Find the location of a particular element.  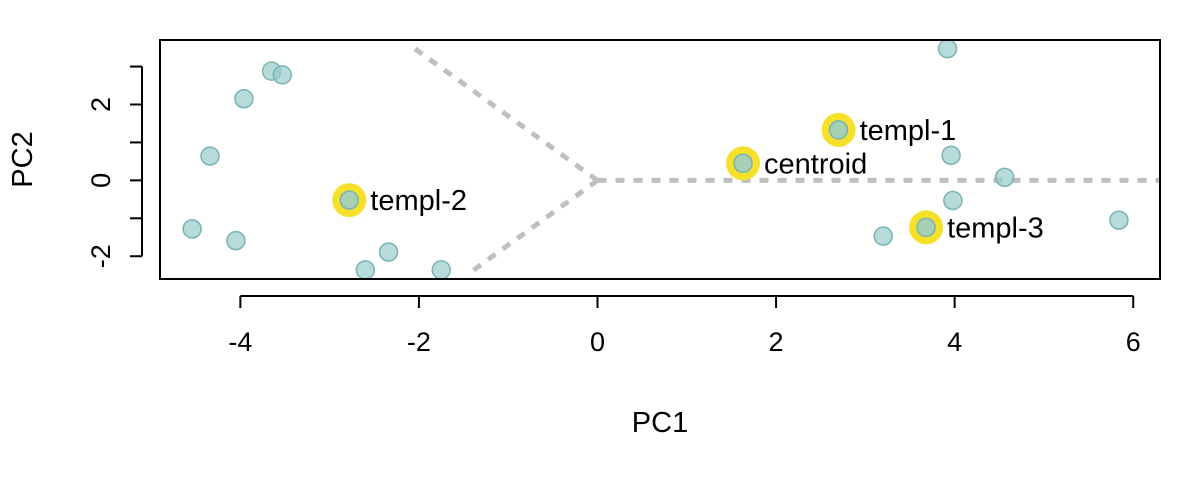

point-label: centroid is located at coordinates (815, 164).